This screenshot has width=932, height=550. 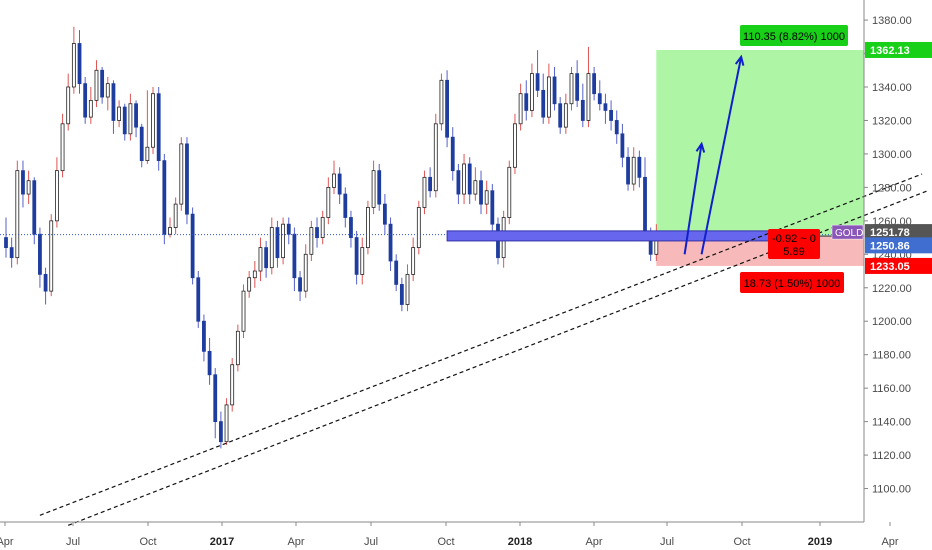 What do you see at coordinates (890, 267) in the screenshot?
I see `stop-price-label: 1233.05` at bounding box center [890, 267].